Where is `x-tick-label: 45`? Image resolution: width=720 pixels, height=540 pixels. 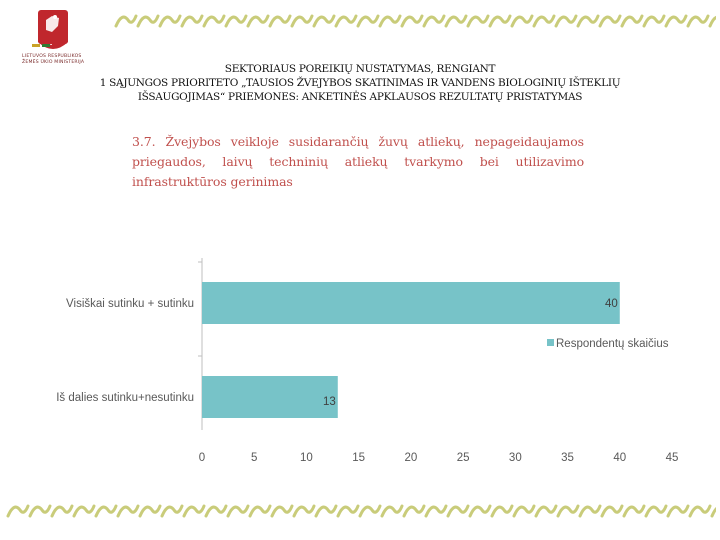
x-tick-label: 45 is located at coordinates (672, 458).